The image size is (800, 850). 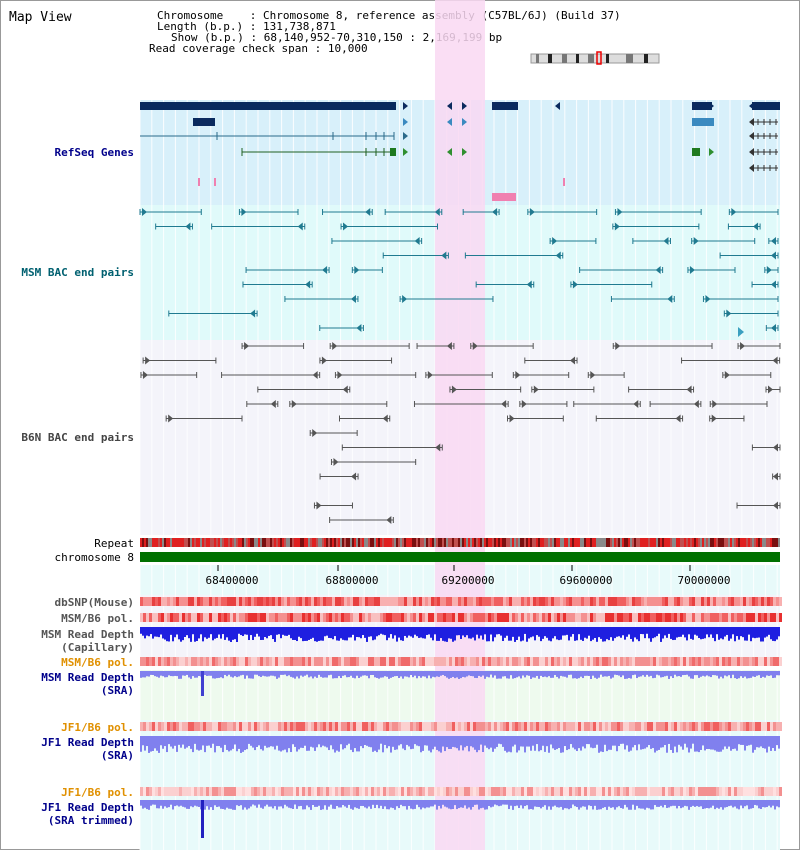 What do you see at coordinates (94, 557) in the screenshot?
I see `track-label-chromosome: chromosome 8` at bounding box center [94, 557].